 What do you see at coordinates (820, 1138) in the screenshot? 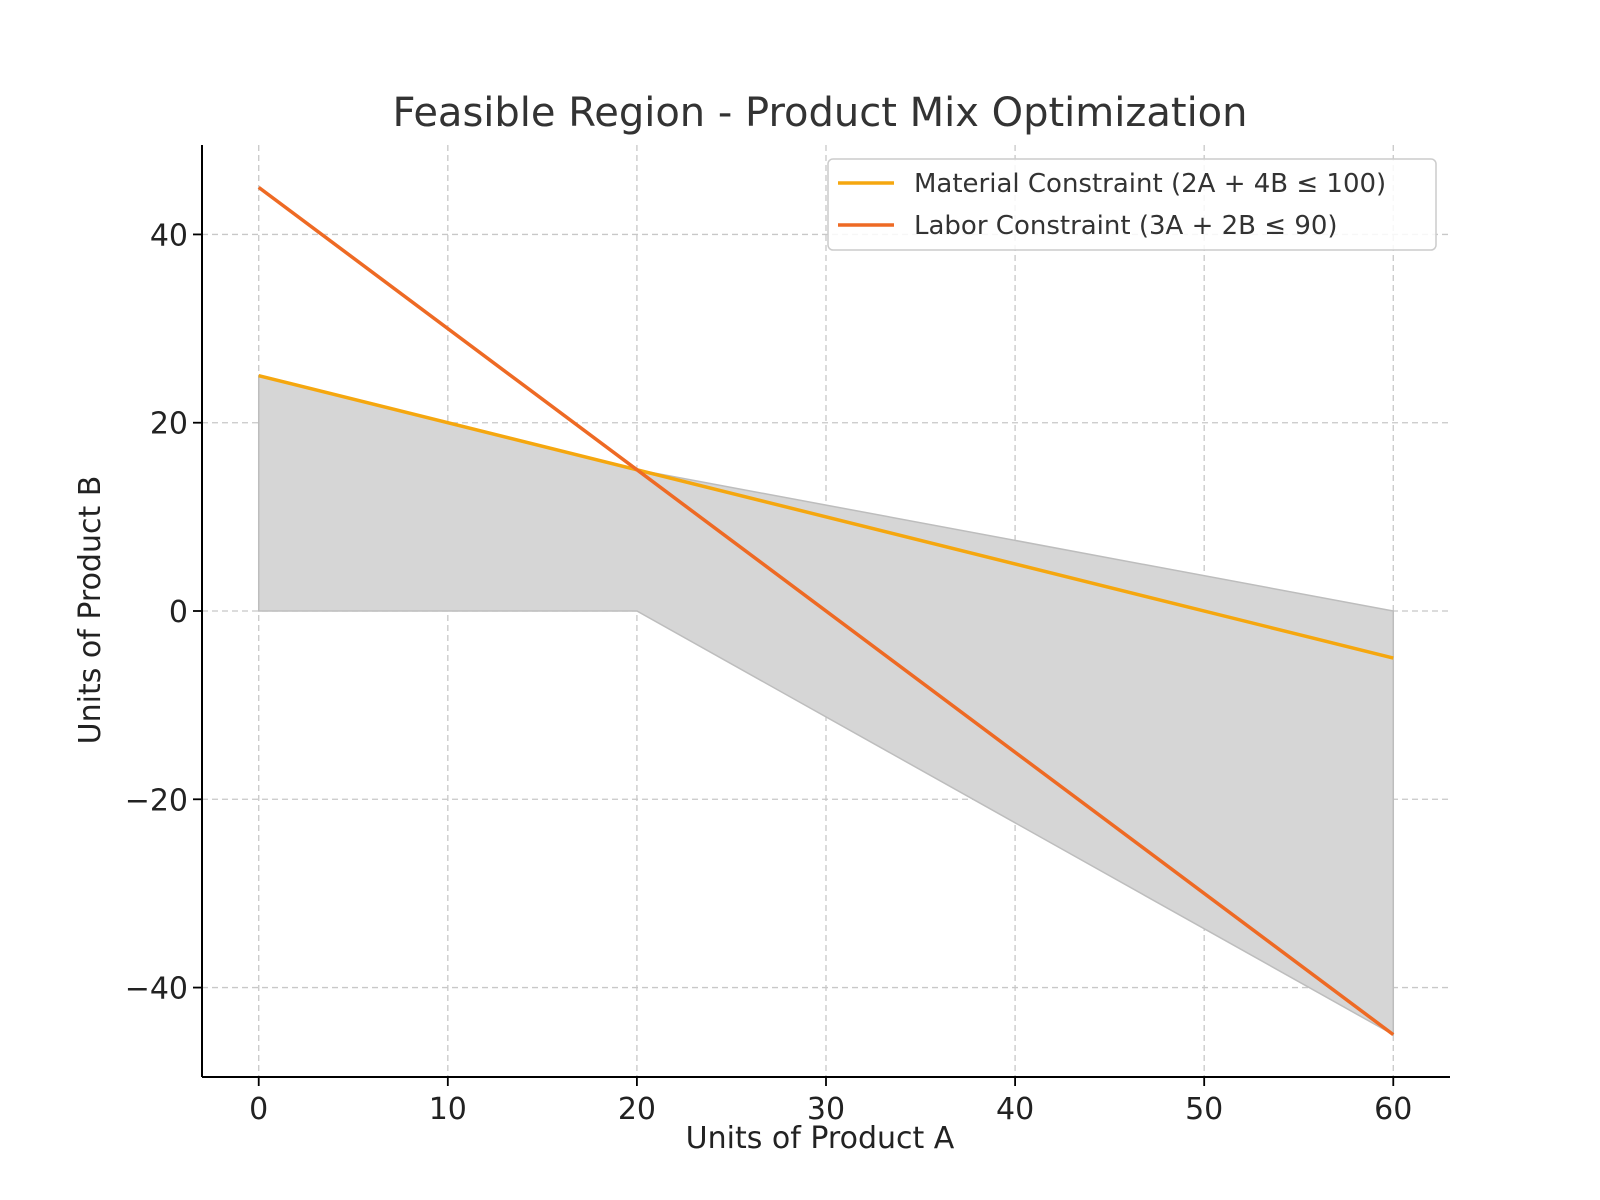
I see `x-axis-label: Units of Product A` at bounding box center [820, 1138].